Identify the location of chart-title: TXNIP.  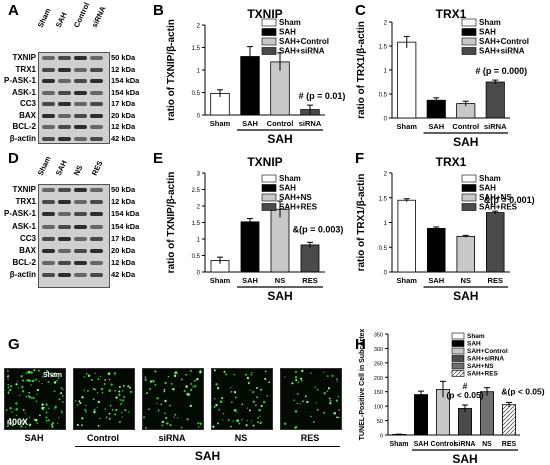
(264, 14).